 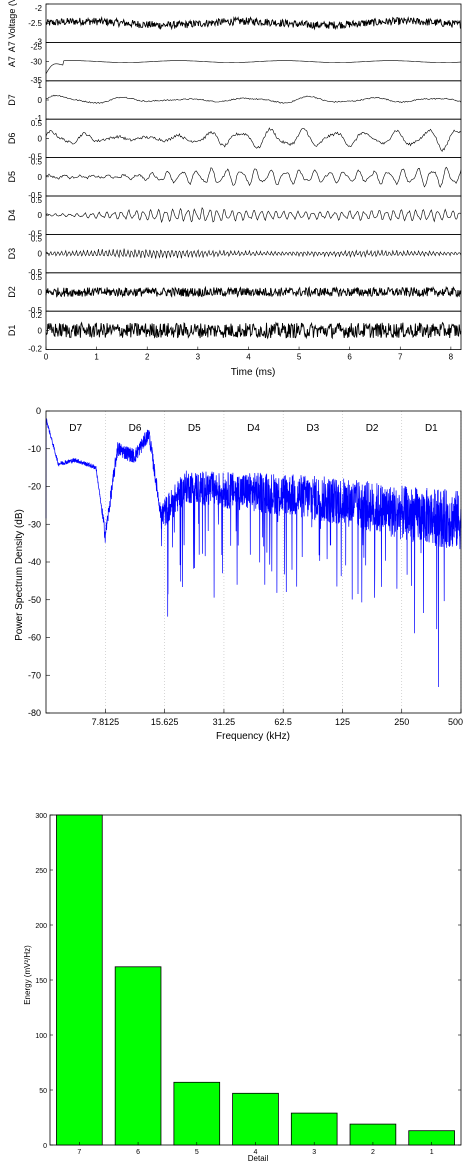 I want to click on panel-d6: 0.5 0 -0.5 D6, so click(x=234, y=140).